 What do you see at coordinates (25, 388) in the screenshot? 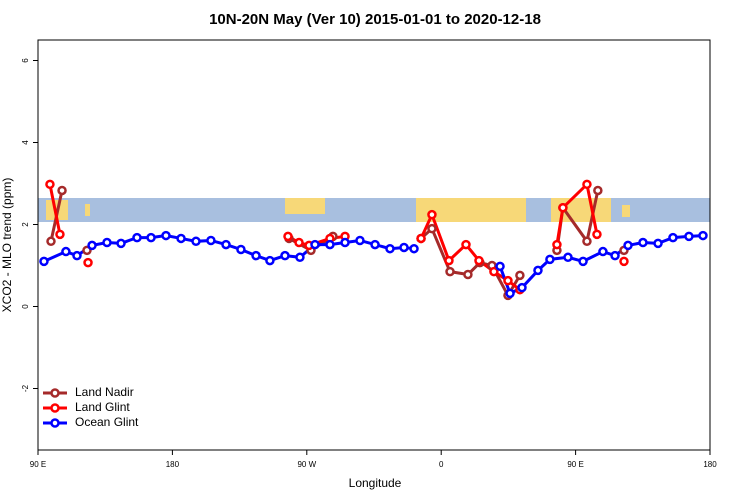
I see `y-tick-label: -2` at bounding box center [25, 388].